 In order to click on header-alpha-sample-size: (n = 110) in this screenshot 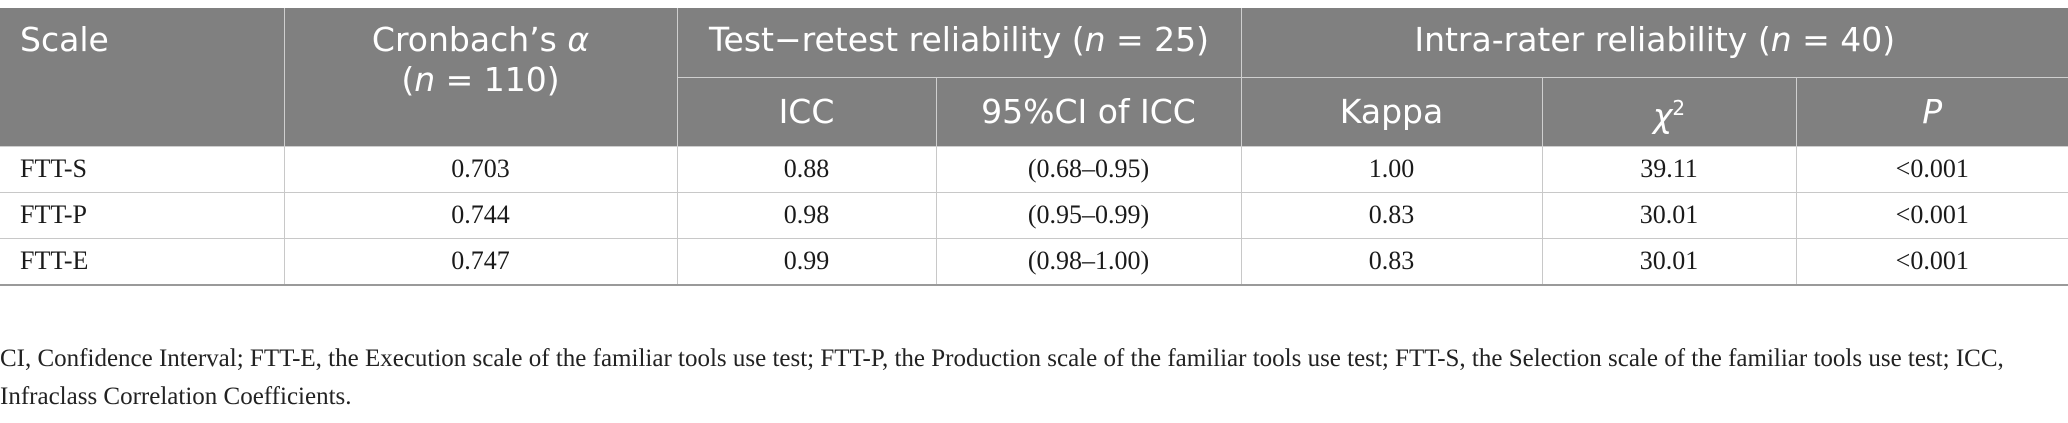, I will do `click(481, 80)`.